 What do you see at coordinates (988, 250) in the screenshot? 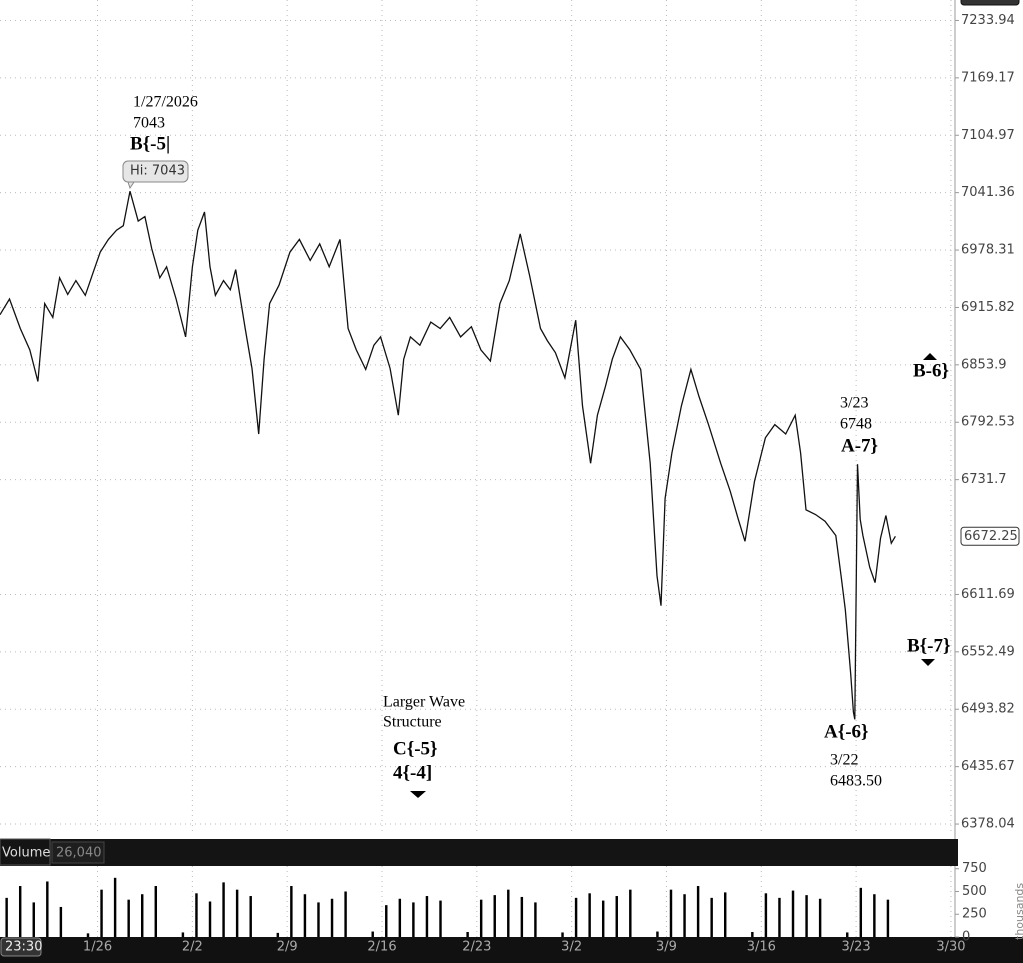
I see `y-tick-label: 6978.31` at bounding box center [988, 250].